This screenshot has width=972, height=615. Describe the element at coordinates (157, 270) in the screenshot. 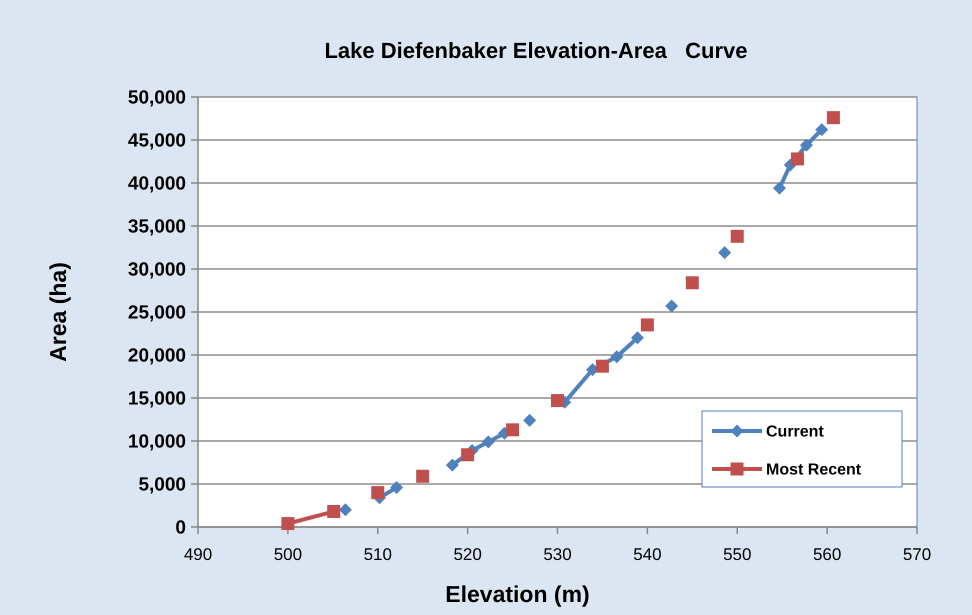

I see `y-tick-label: 30,000` at that location.